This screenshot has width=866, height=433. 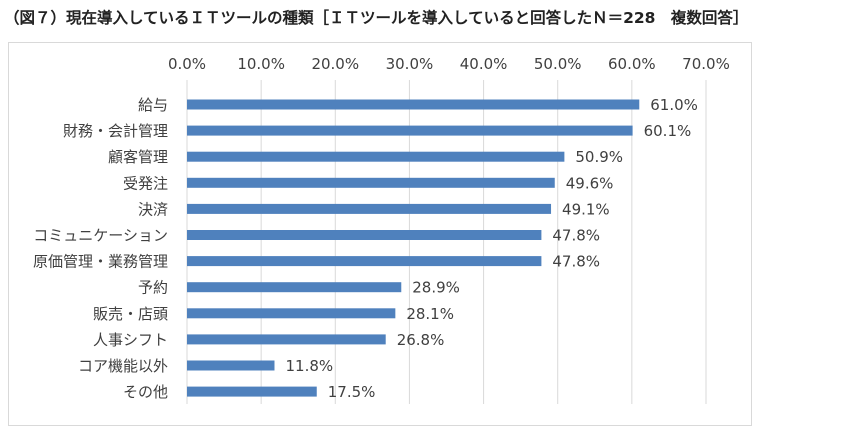 I want to click on category-label: 顧客管理, so click(x=138, y=157).